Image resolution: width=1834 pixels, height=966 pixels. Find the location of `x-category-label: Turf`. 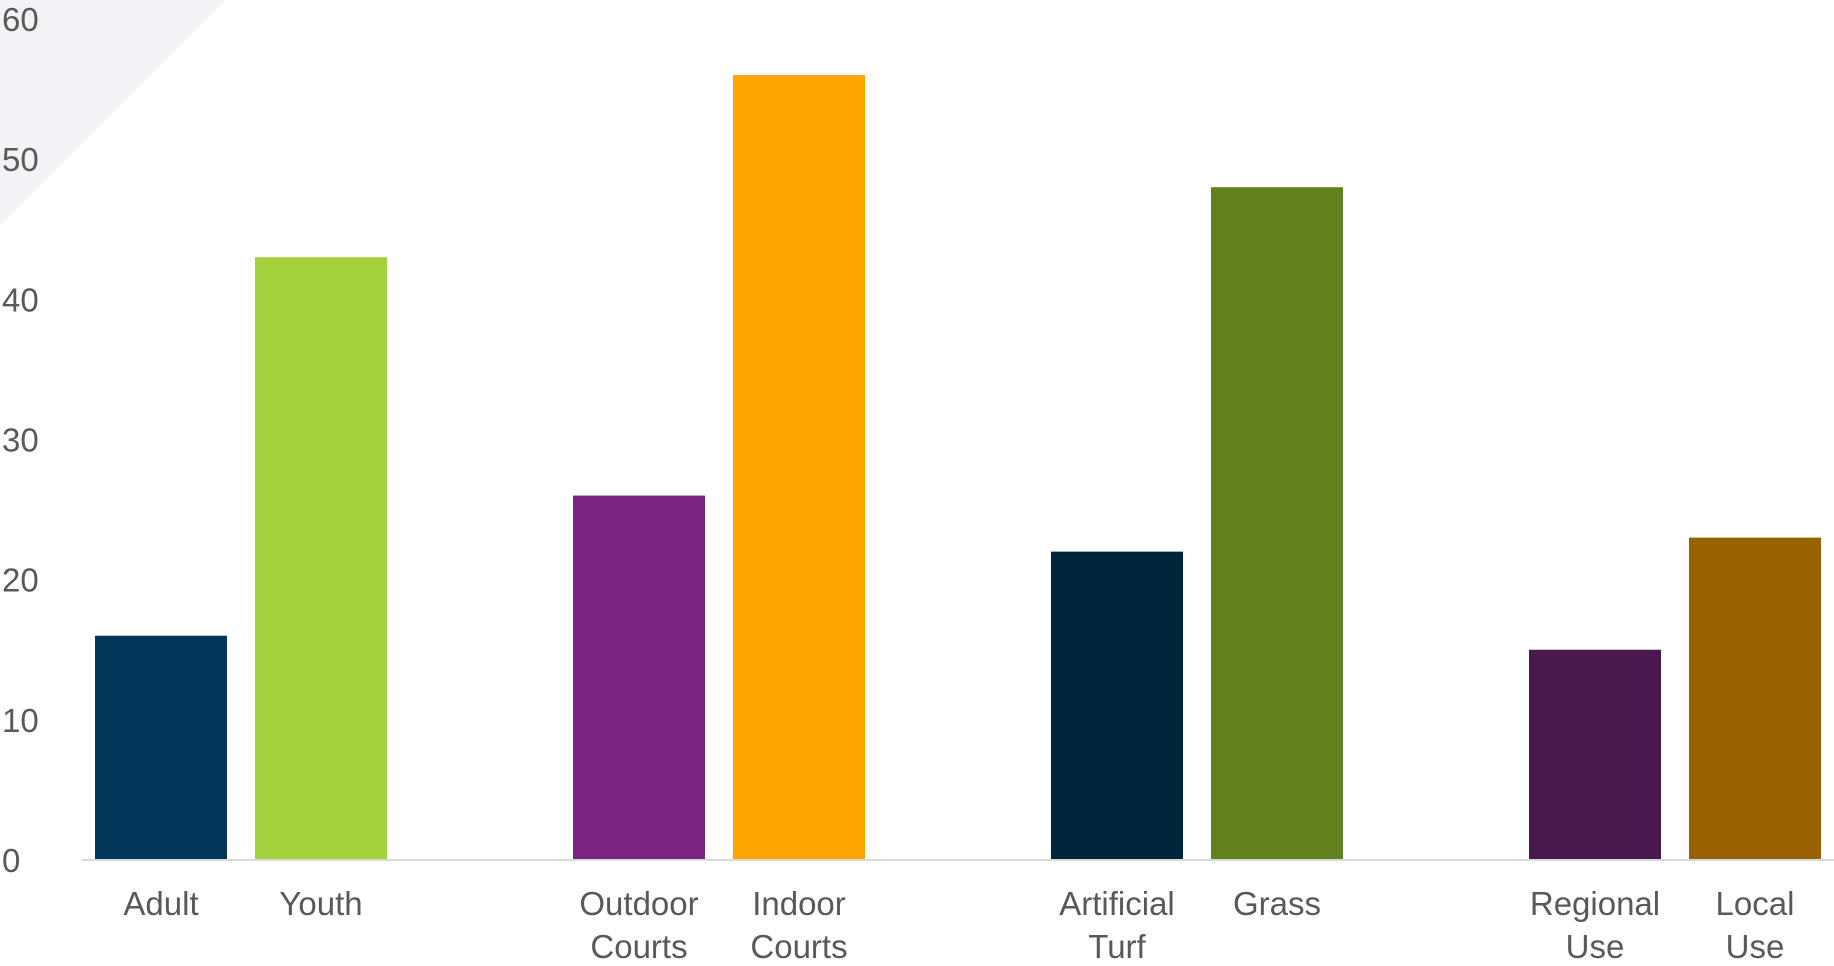

x-category-label: Turf is located at coordinates (1117, 946).